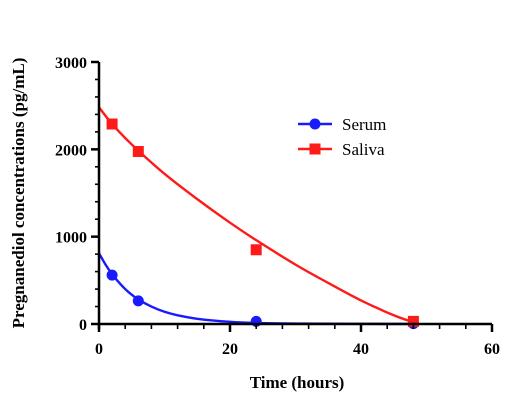 The image size is (506, 393). Describe the element at coordinates (315, 124) in the screenshot. I see `serum-legend-marker` at that location.